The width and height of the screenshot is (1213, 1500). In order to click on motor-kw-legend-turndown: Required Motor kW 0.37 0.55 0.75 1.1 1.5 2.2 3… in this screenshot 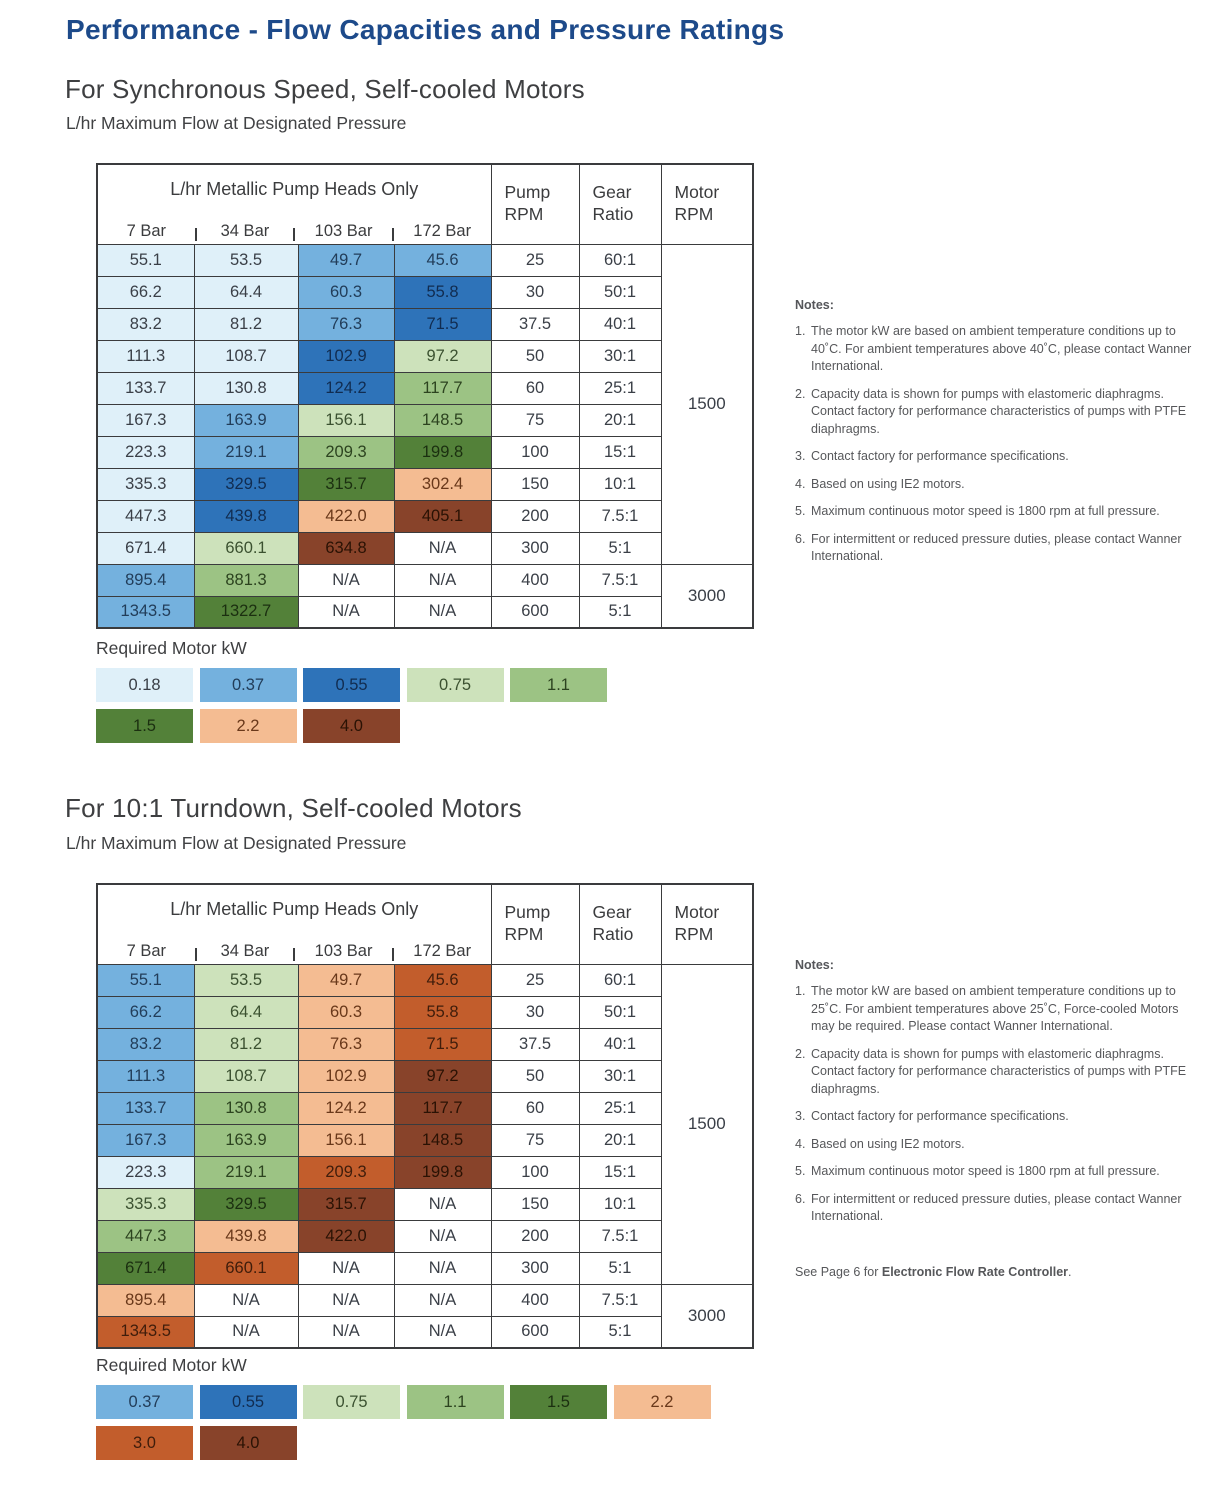, I will do `click(406, 1411)`.